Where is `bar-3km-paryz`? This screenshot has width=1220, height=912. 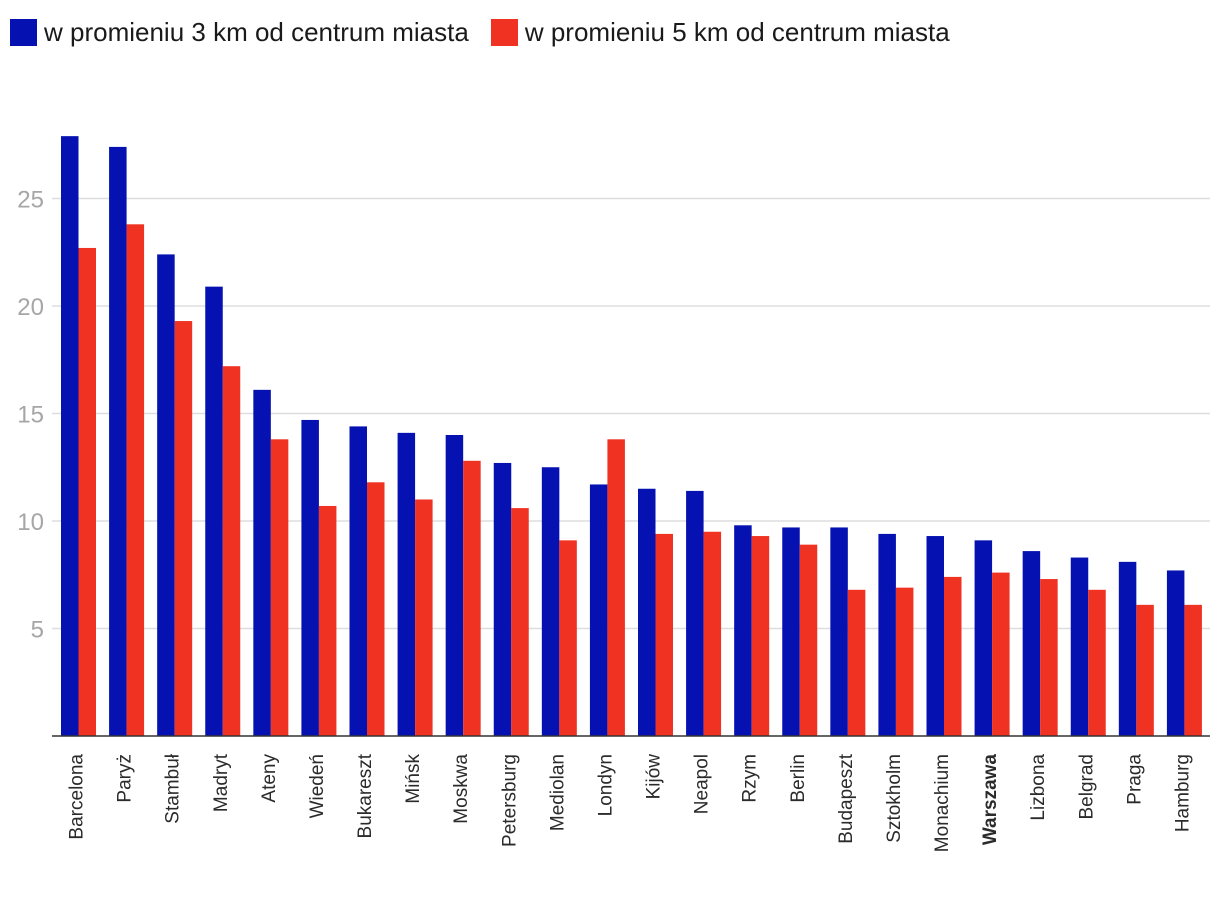 bar-3km-paryz is located at coordinates (118, 441).